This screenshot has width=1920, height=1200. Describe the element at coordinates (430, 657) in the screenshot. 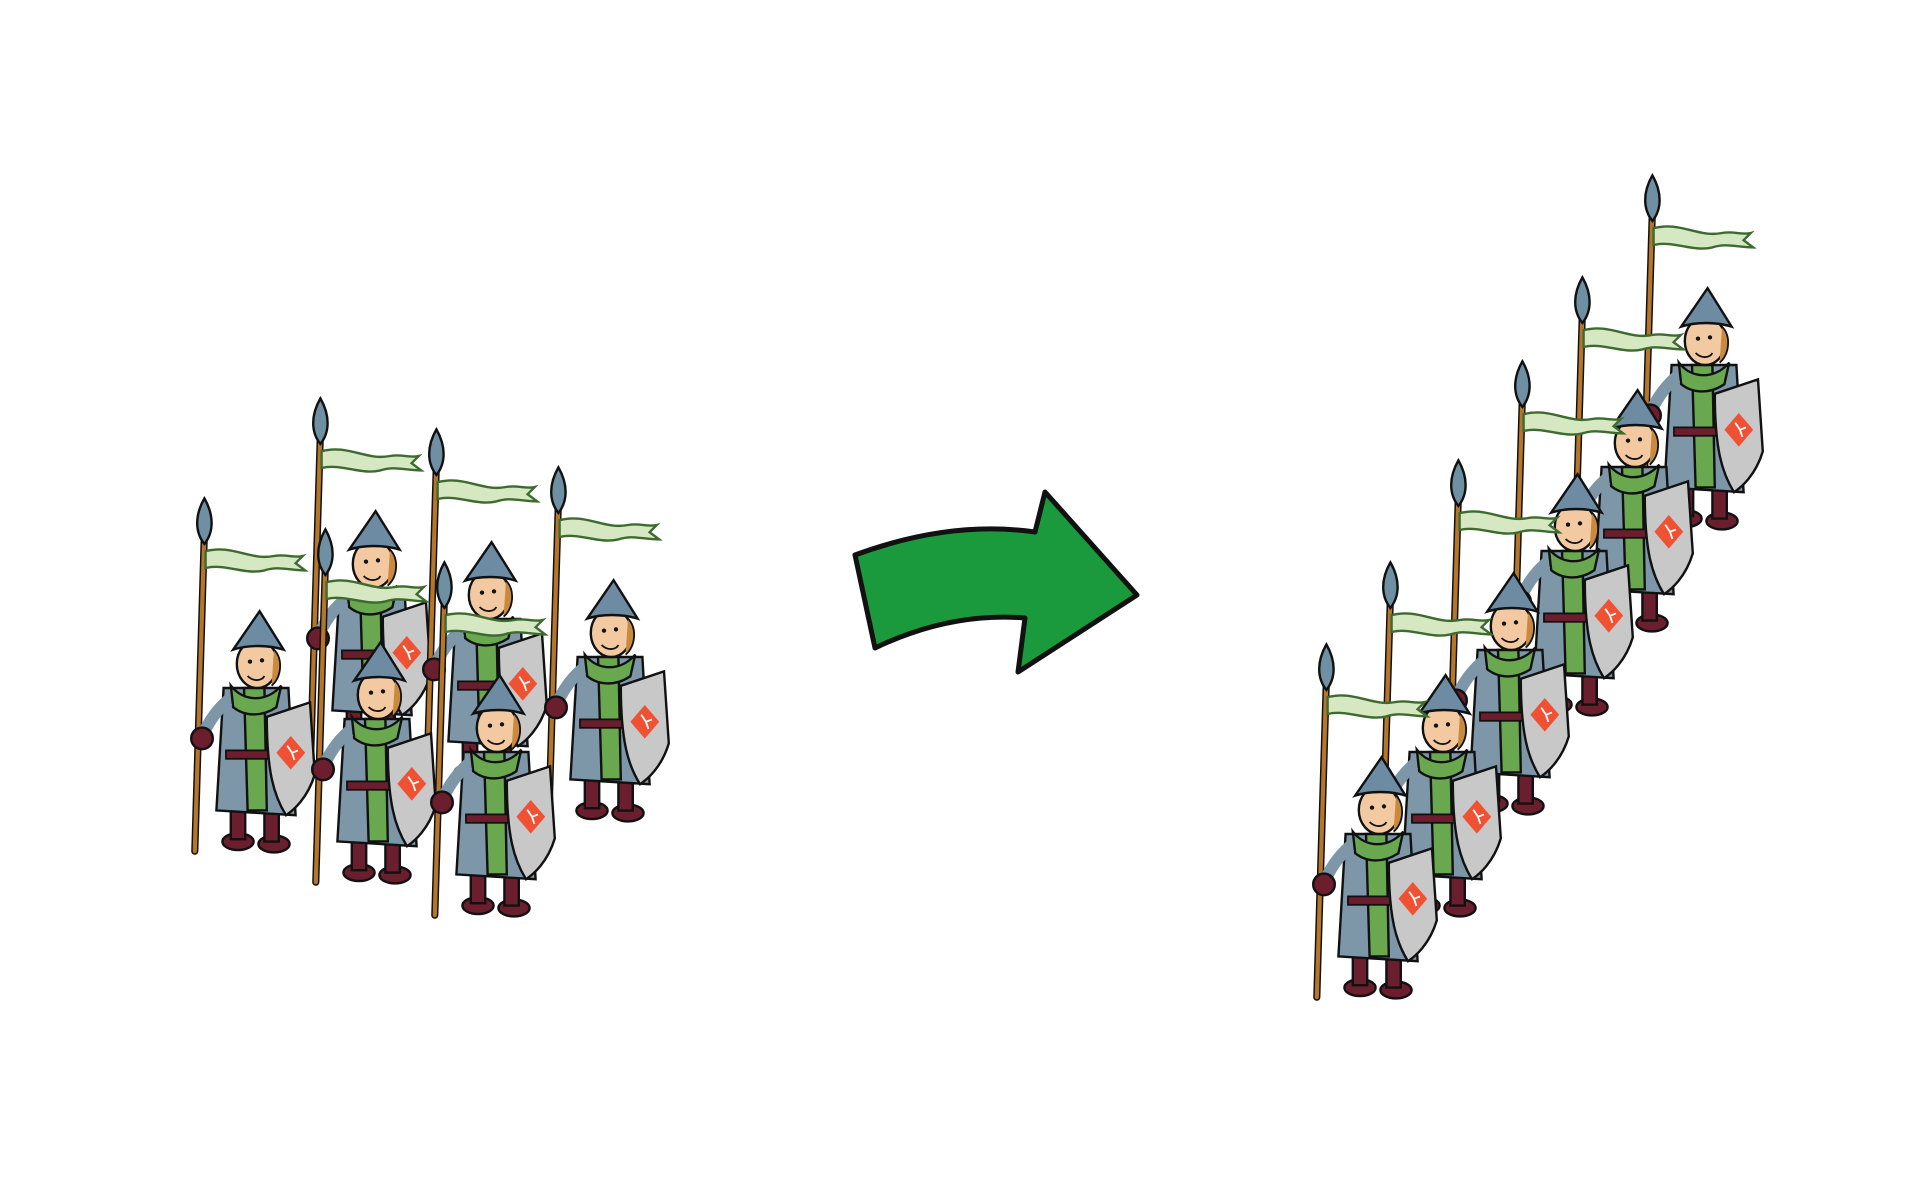

I see `soldier-group-cluster` at that location.